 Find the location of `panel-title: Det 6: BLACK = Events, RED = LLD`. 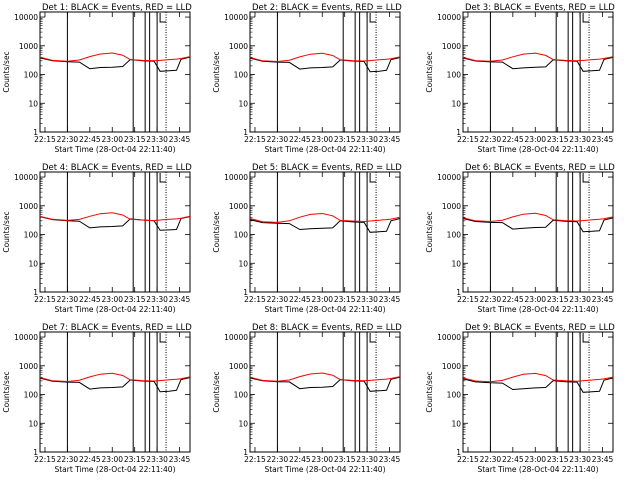

panel-title: Det 6: BLACK = Events, RED = LLD is located at coordinates (540, 168).